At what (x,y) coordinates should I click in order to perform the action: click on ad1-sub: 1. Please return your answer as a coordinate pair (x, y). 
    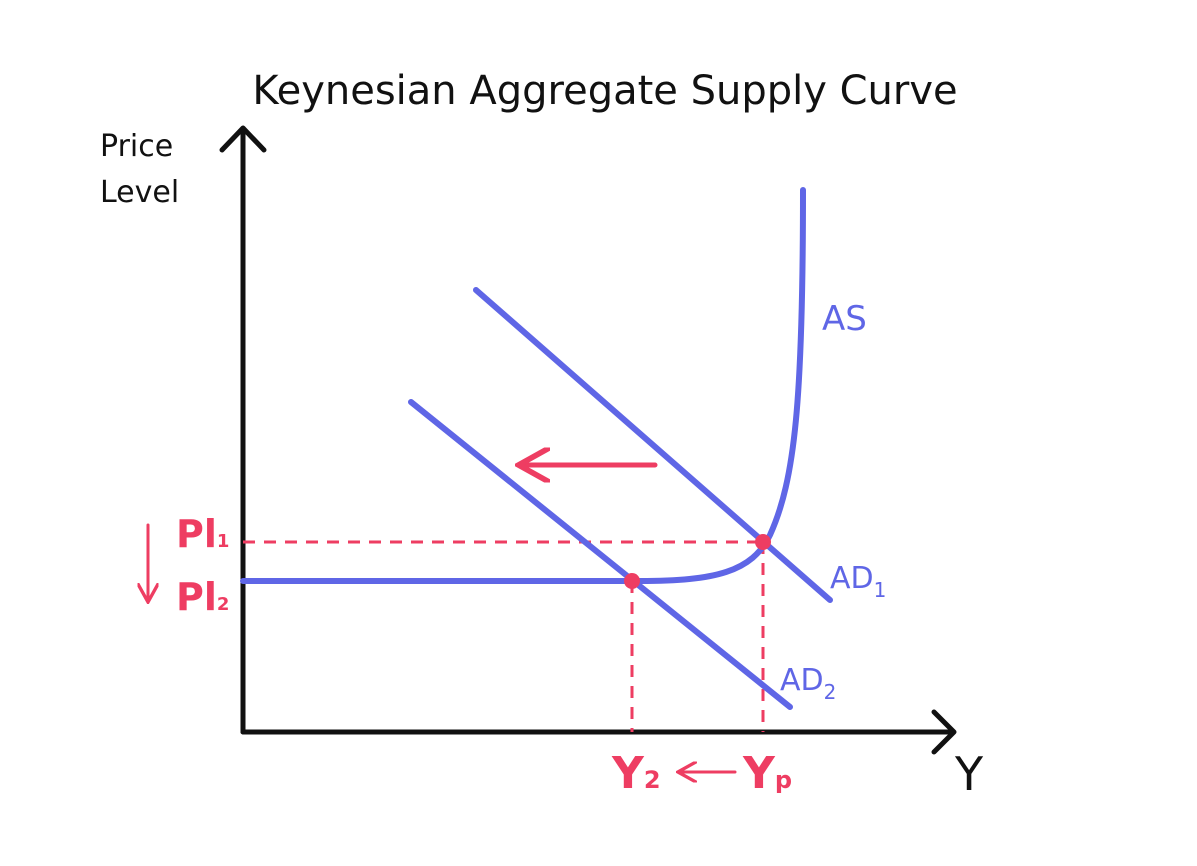
    Looking at the image, I should click on (880, 590).